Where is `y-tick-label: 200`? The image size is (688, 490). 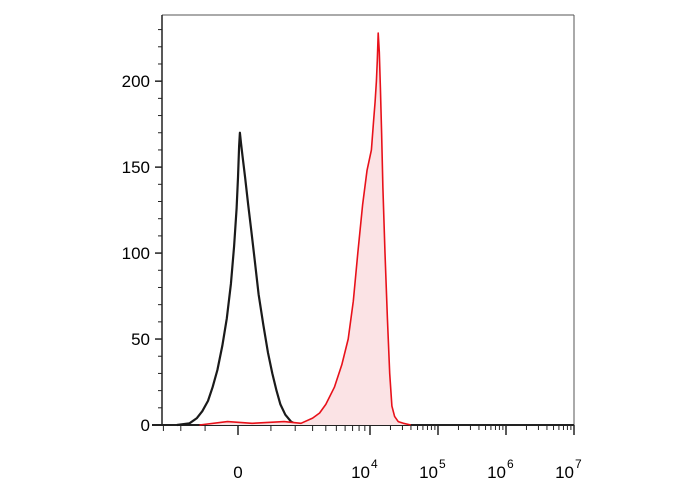
y-tick-label: 200 is located at coordinates (136, 81).